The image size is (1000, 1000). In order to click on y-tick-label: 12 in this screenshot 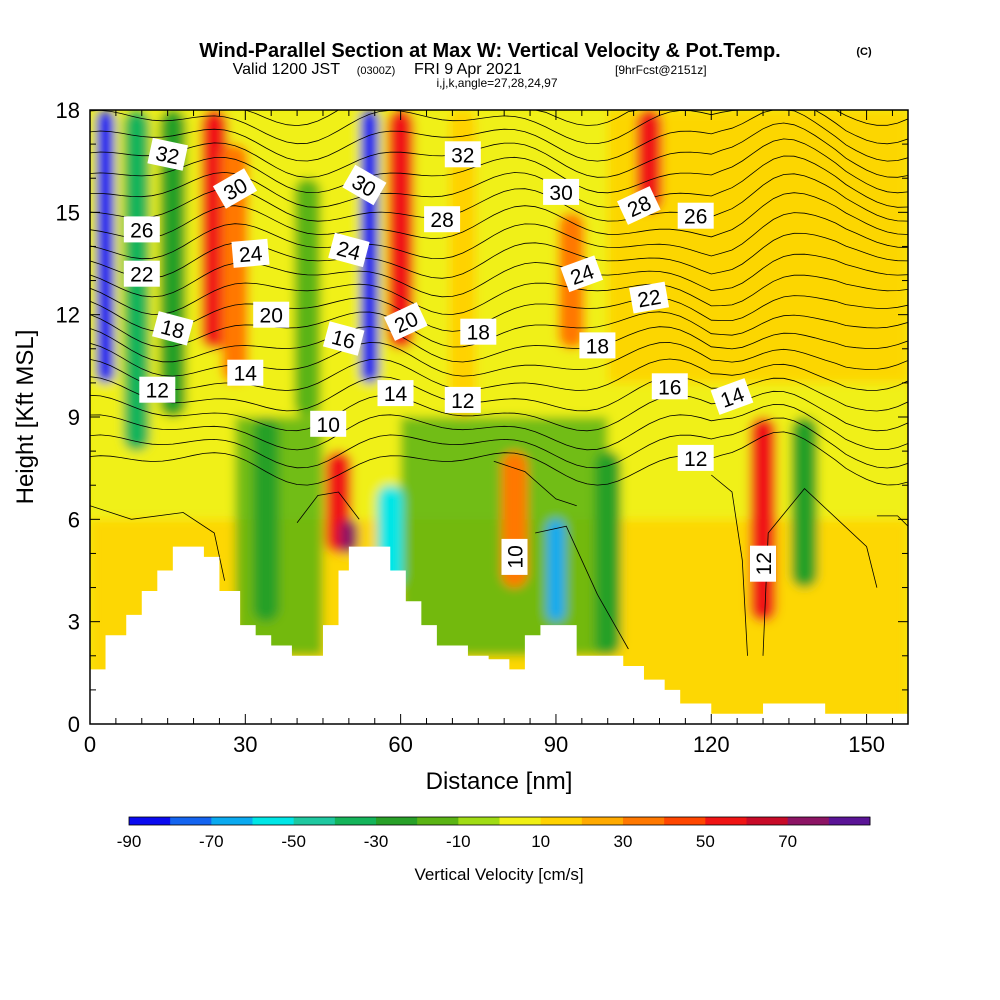, I will do `click(68, 315)`.